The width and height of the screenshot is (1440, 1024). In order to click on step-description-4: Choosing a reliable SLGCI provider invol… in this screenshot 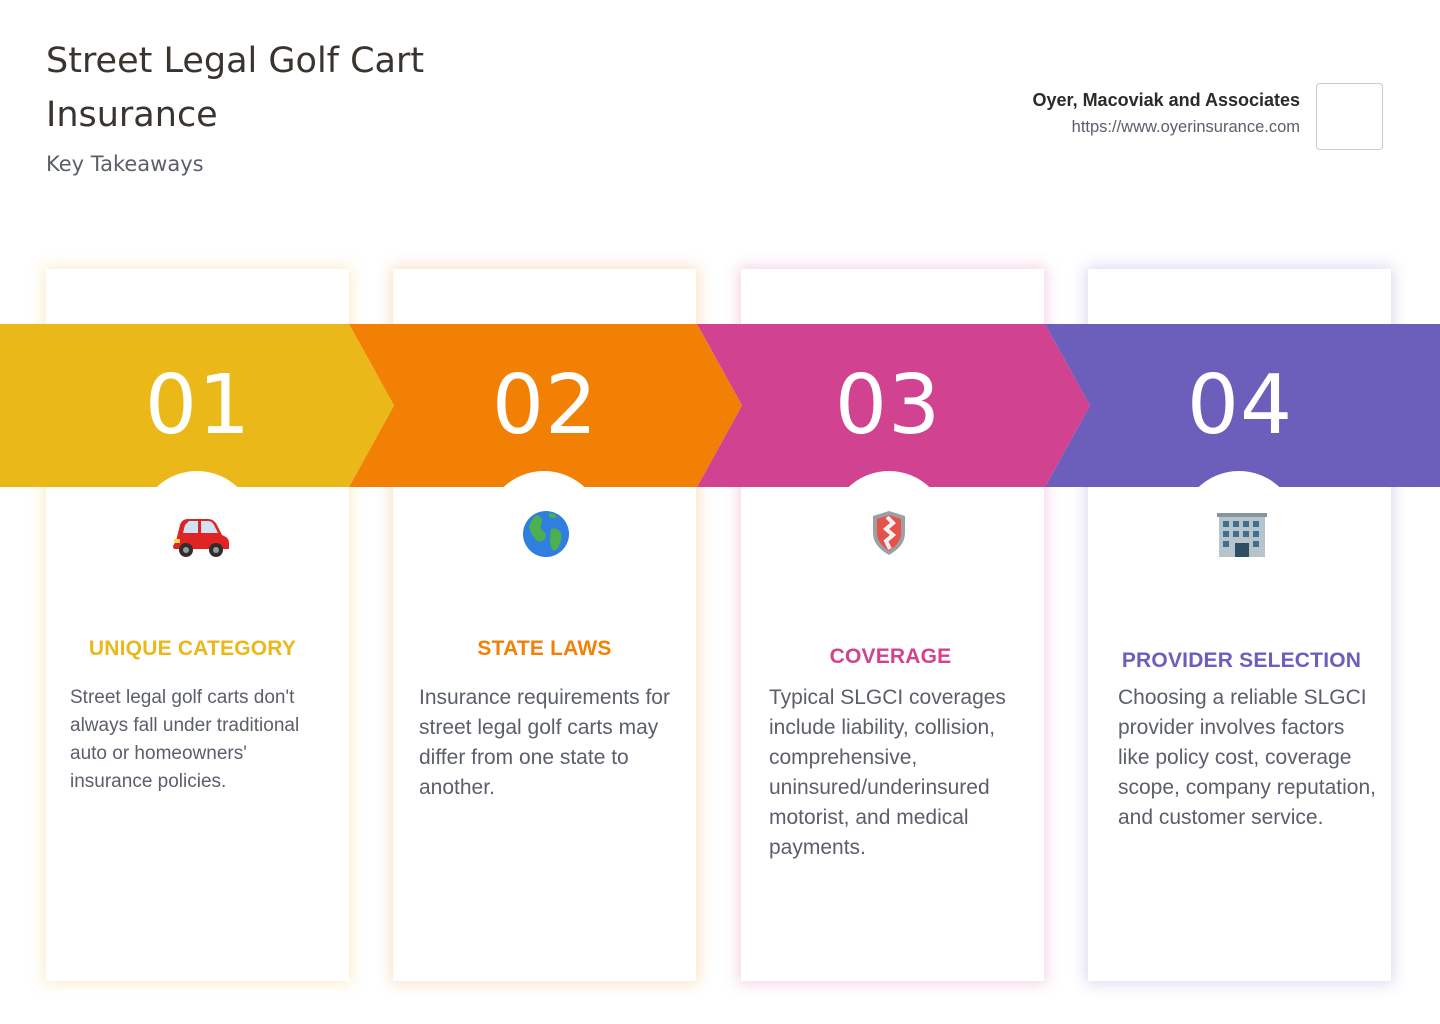, I will do `click(1247, 757)`.